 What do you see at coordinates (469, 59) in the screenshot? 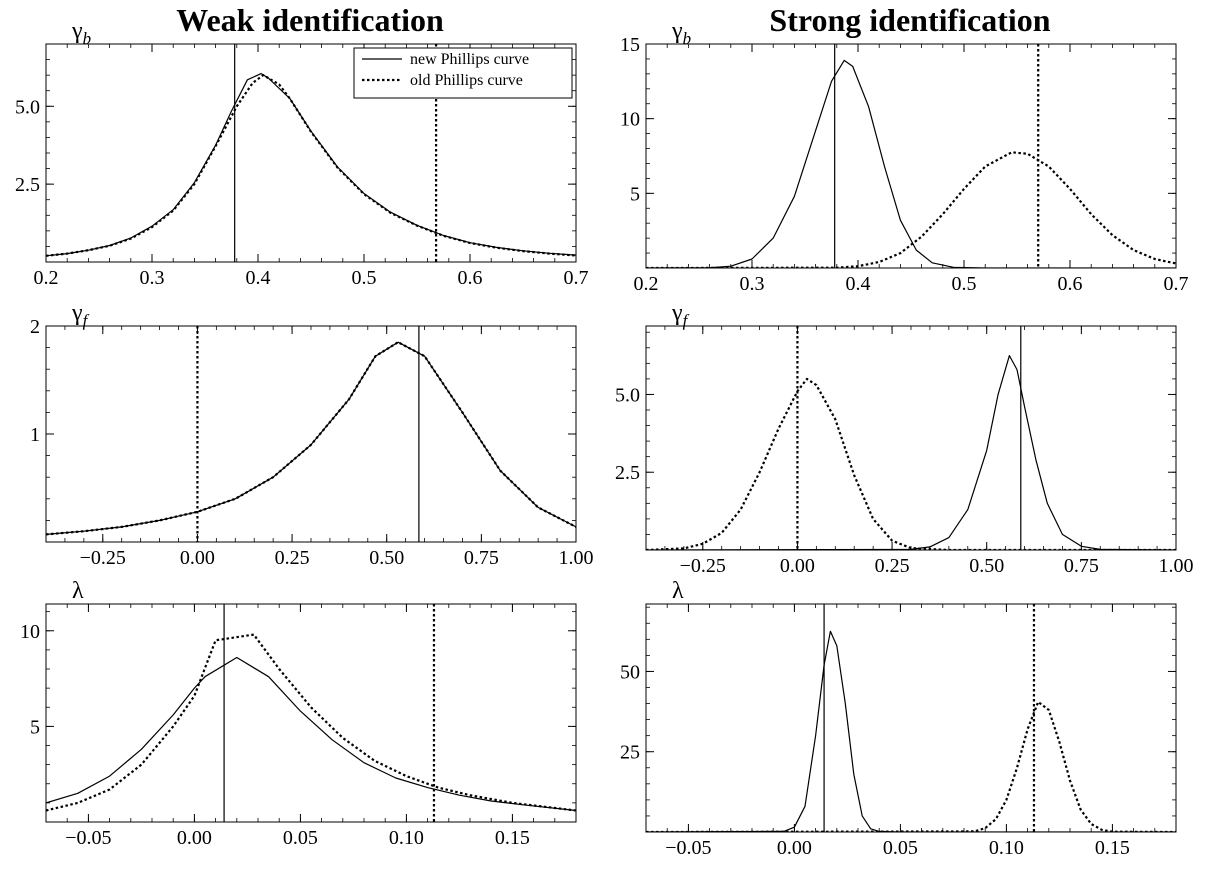
I see `legend-label: new Phillips curve` at bounding box center [469, 59].